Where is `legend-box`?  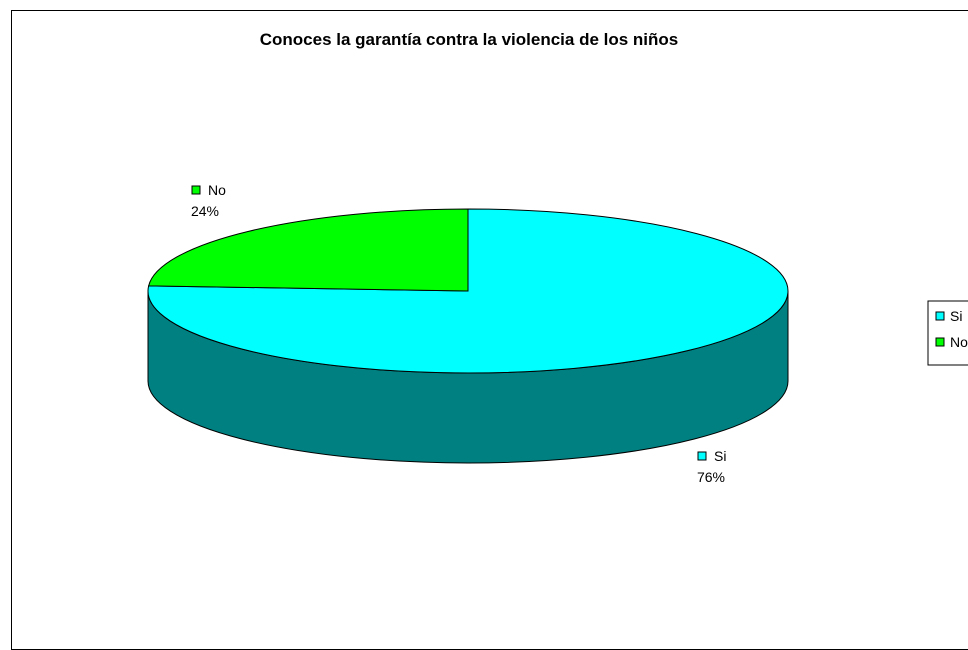
legend-box is located at coordinates (947, 333).